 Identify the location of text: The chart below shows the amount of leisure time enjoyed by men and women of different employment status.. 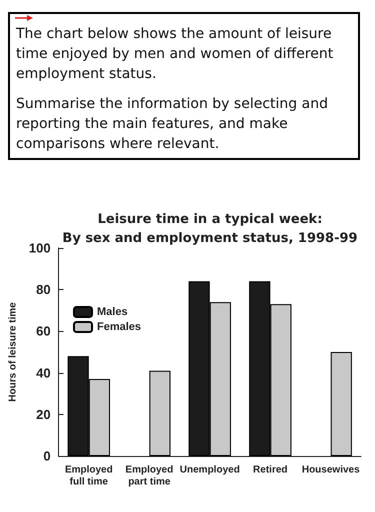
(175, 54).